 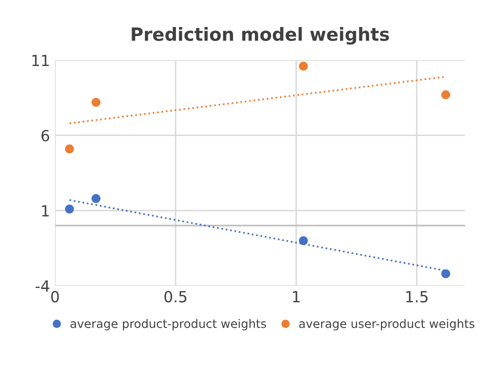 What do you see at coordinates (43, 286) in the screenshot?
I see `y-tick-label: -4` at bounding box center [43, 286].